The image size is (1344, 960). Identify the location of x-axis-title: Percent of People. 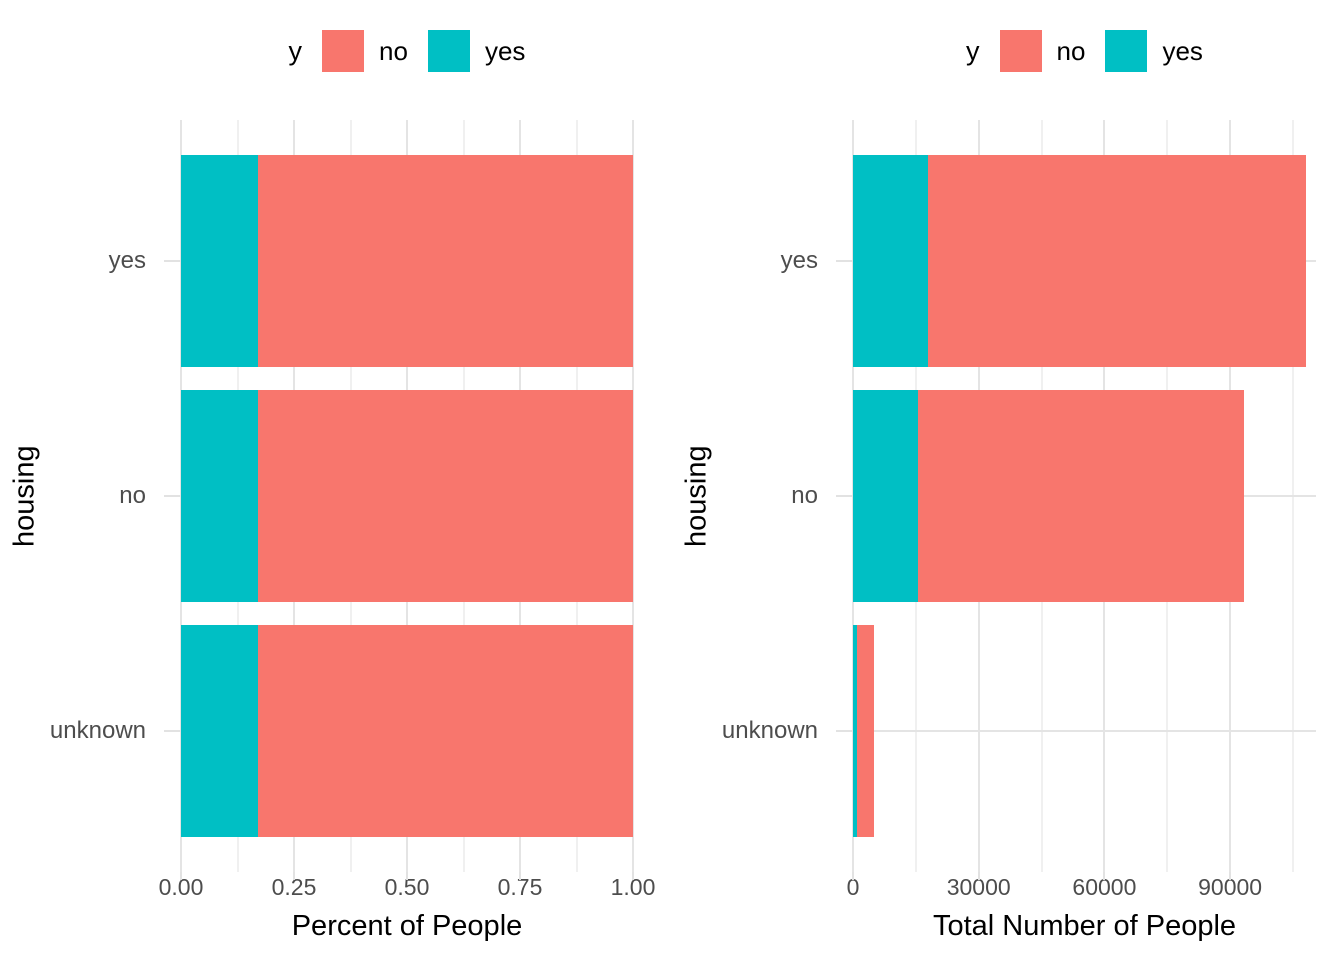
(407, 926).